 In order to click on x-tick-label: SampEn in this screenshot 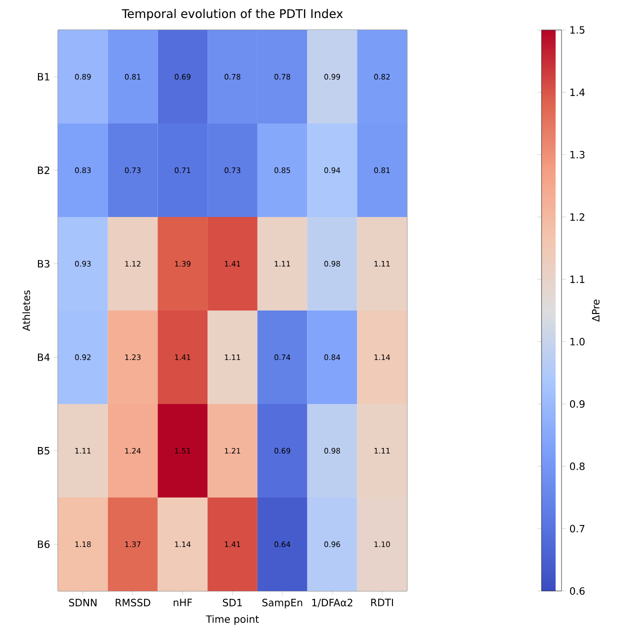, I will do `click(282, 603)`.